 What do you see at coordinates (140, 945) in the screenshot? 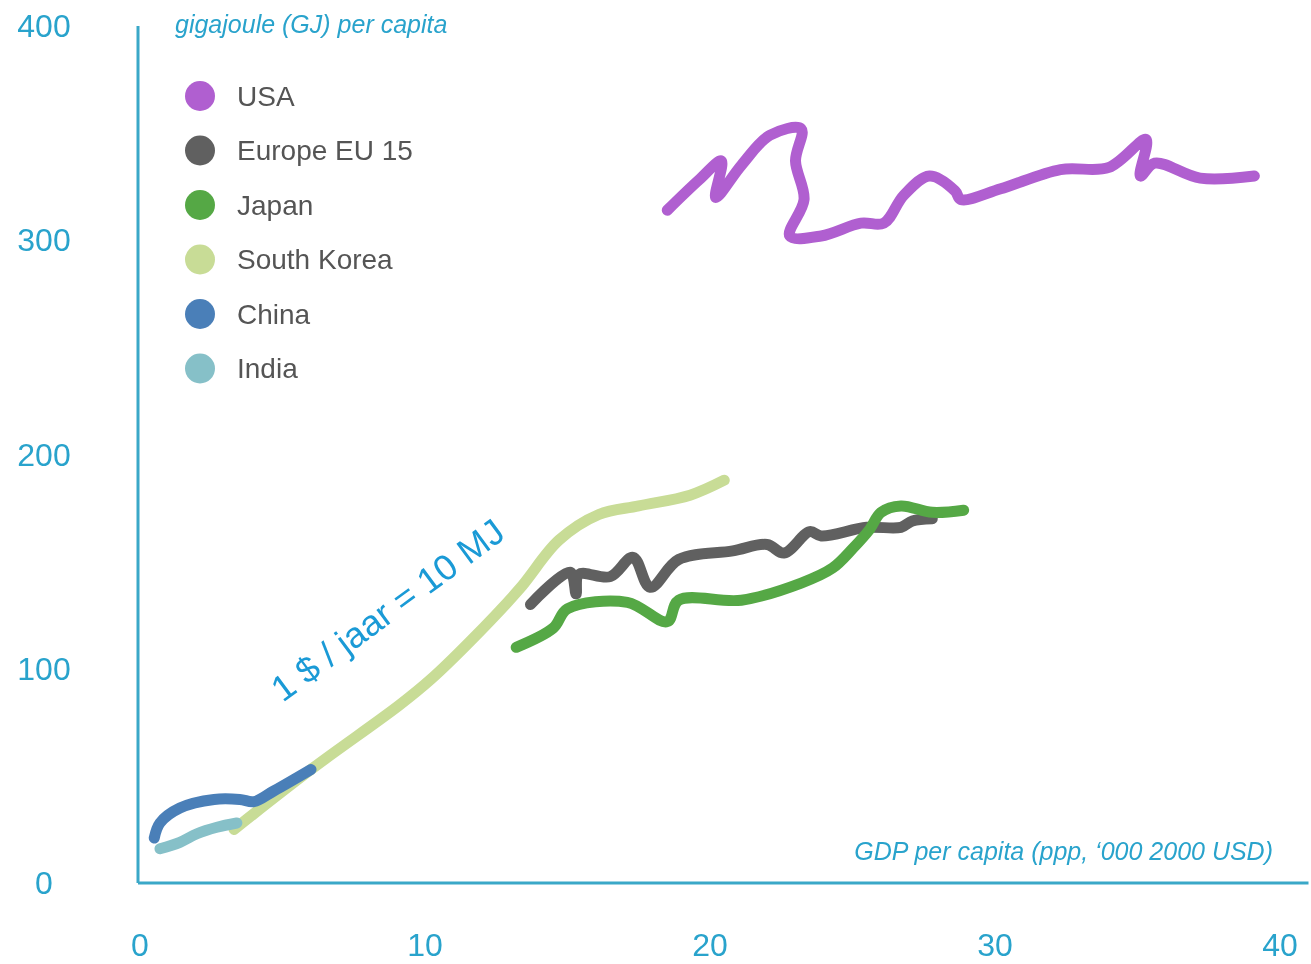
I see `x-tick-label: 0` at bounding box center [140, 945].